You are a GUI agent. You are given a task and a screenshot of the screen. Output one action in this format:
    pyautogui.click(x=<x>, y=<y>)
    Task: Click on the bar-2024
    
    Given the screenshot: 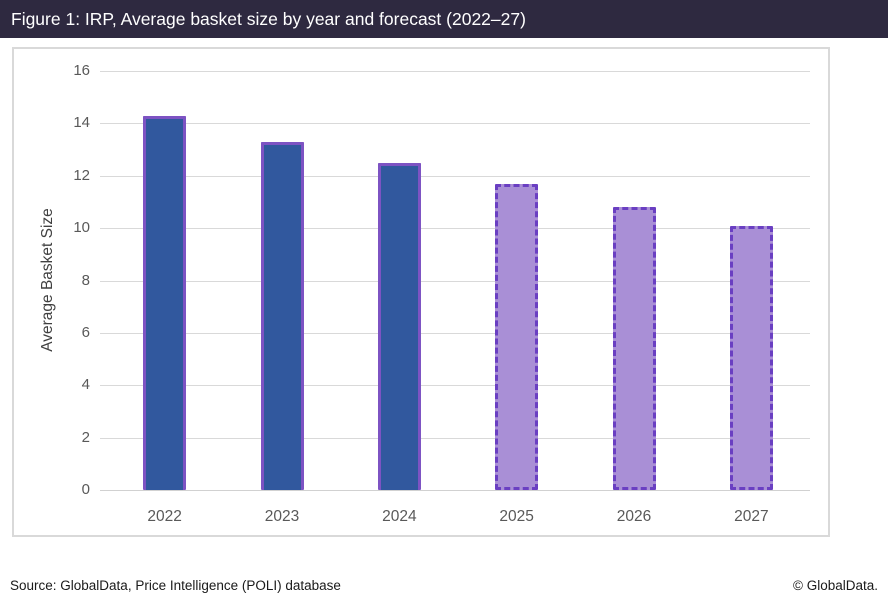 What is the action you would take?
    pyautogui.click(x=399, y=326)
    